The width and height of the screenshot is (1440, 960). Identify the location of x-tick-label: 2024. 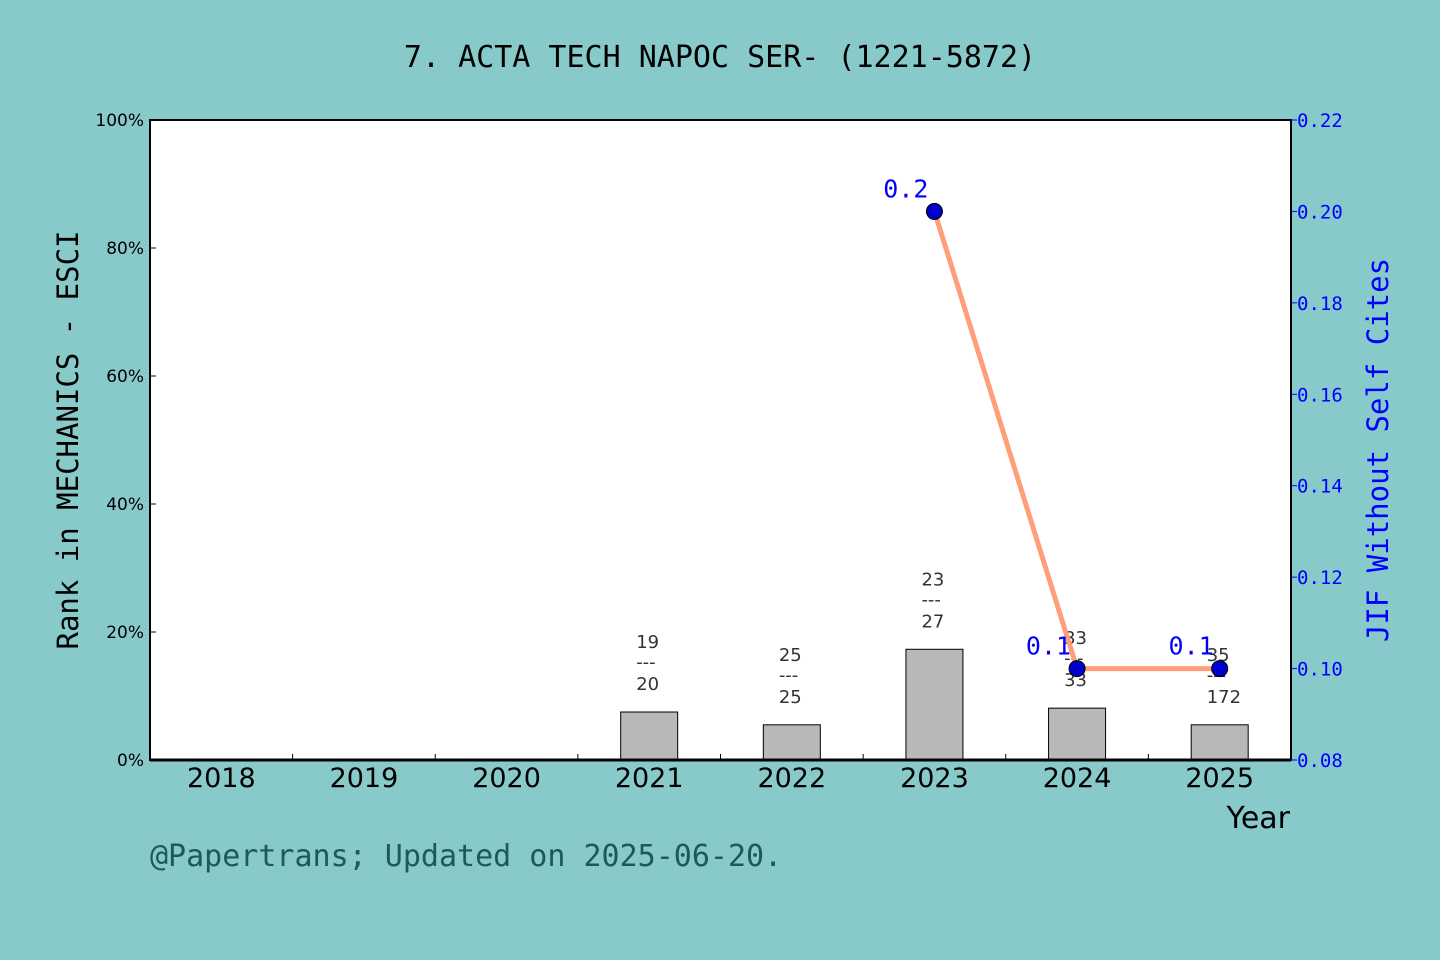
(1077, 778).